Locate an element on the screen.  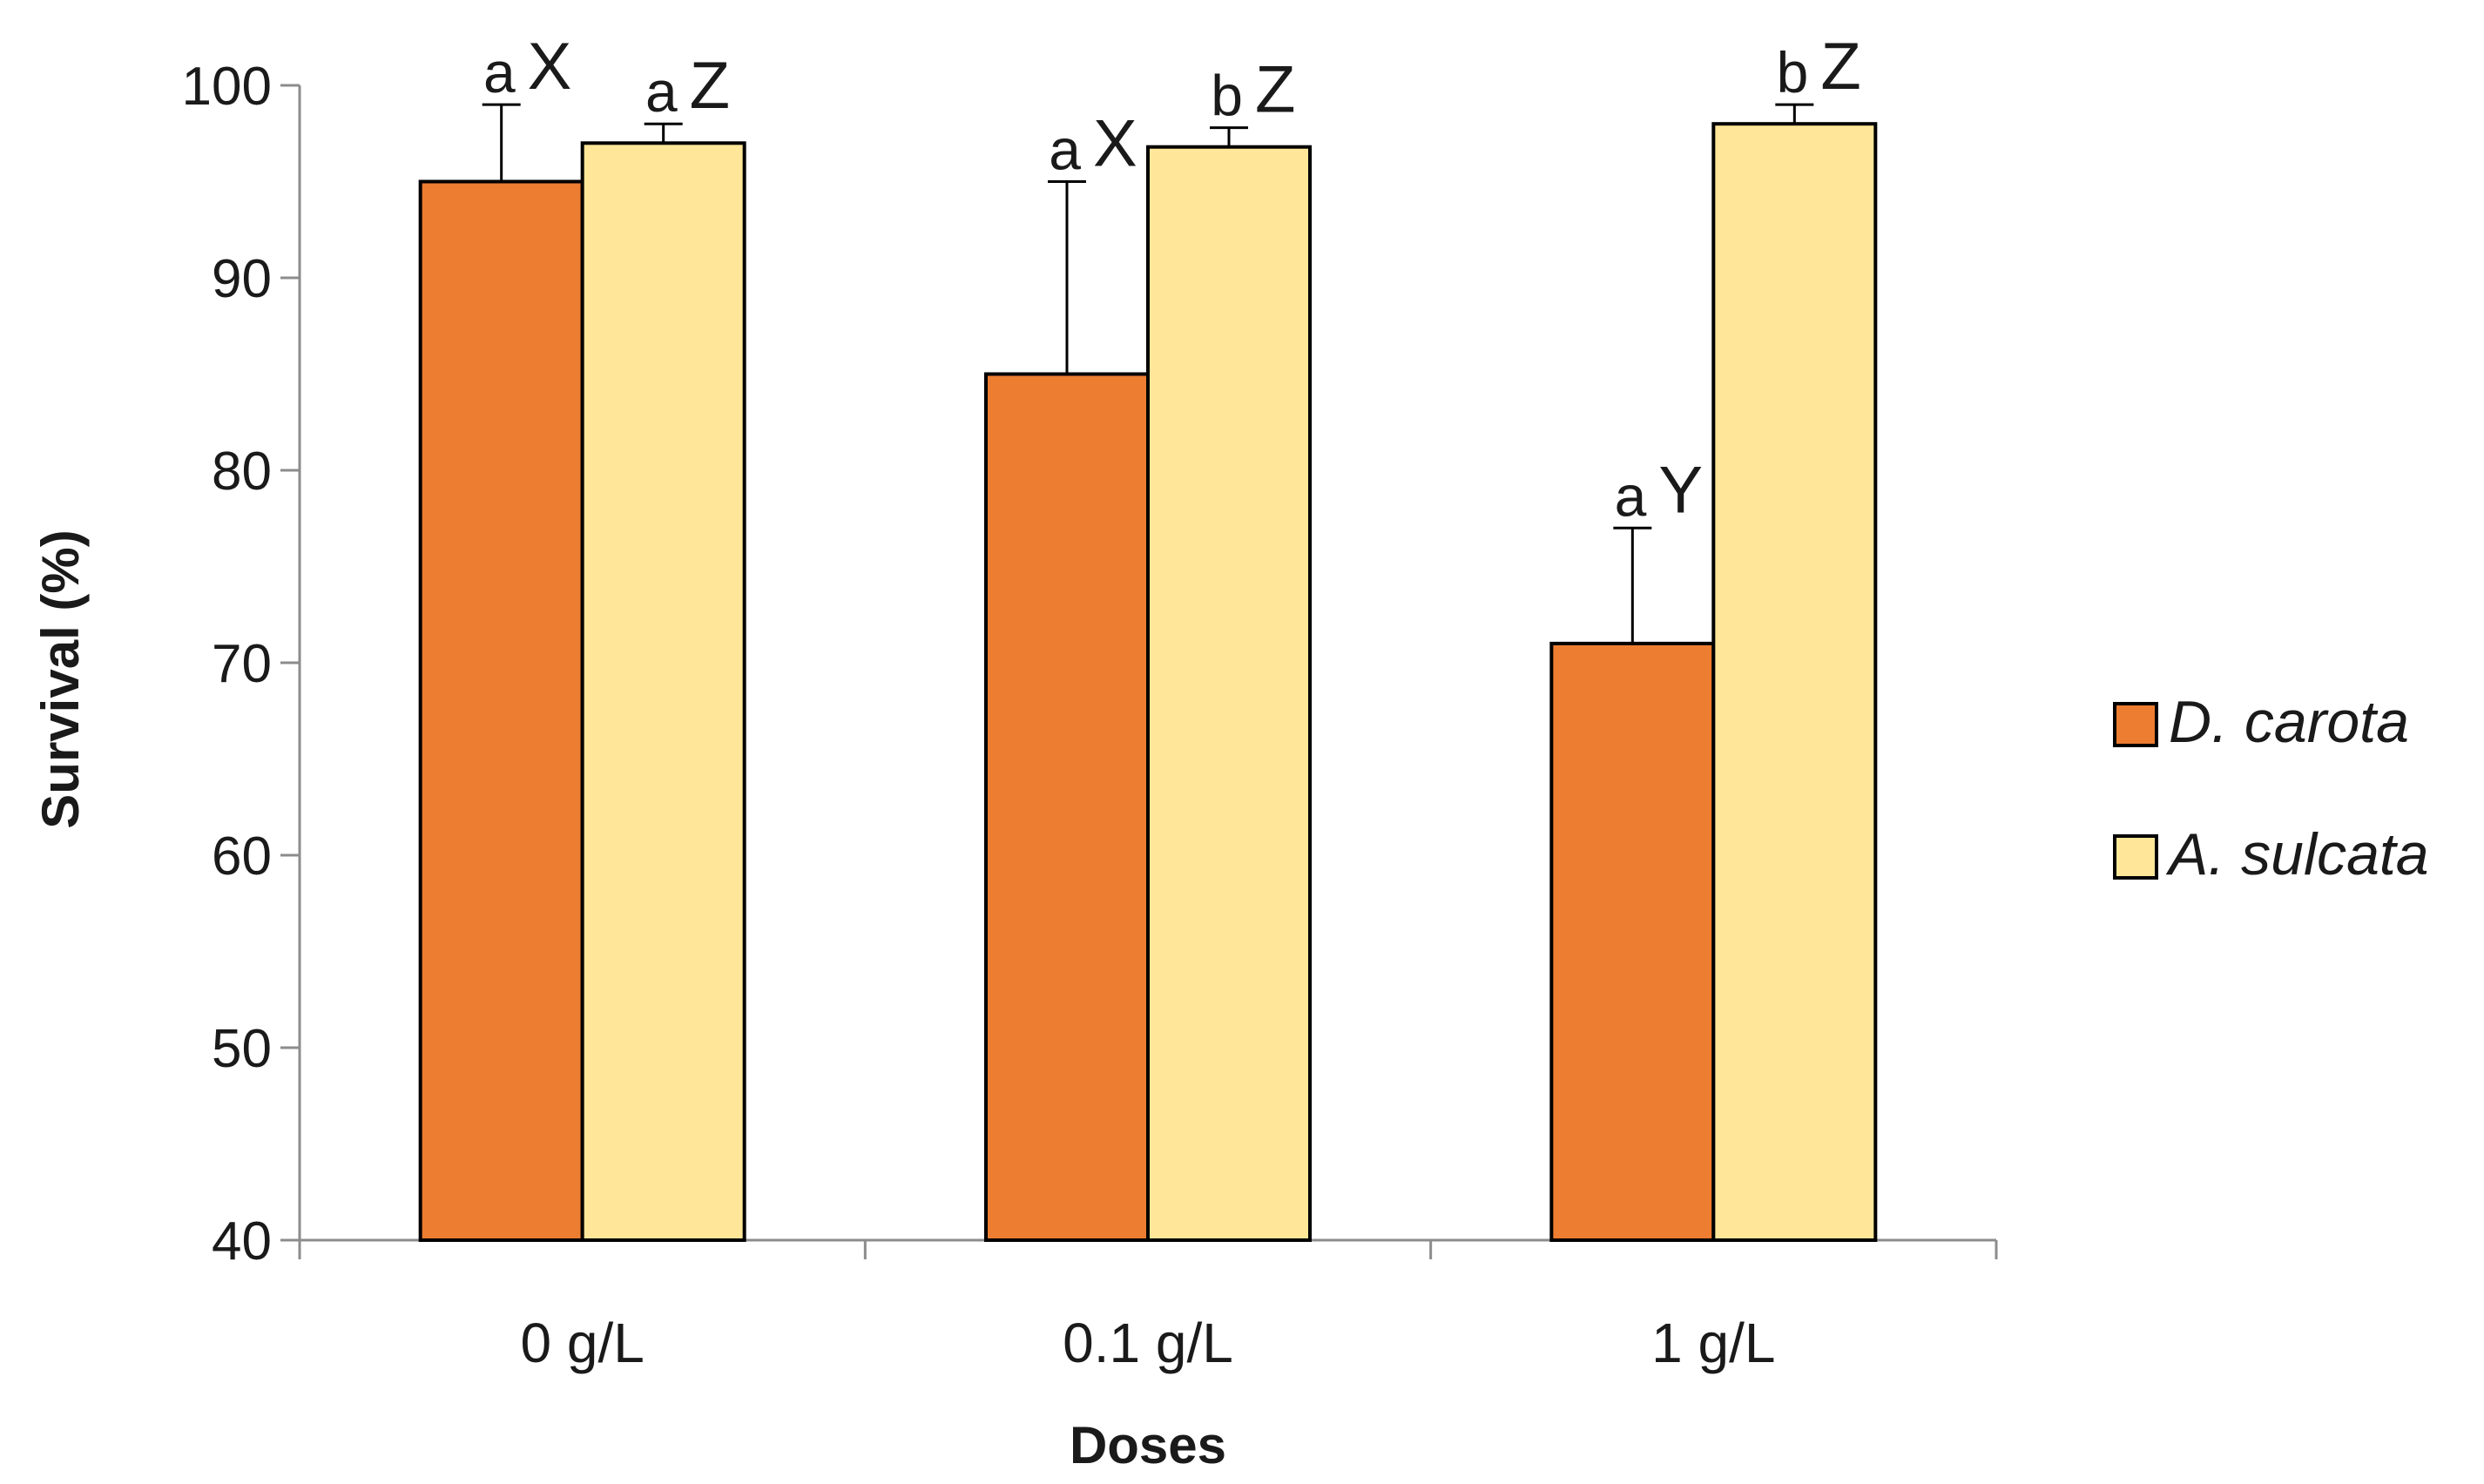
y-tick-label: 40 is located at coordinates (242, 1241).